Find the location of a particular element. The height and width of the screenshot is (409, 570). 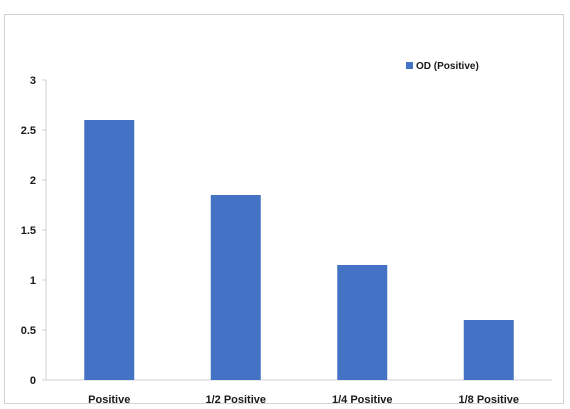

legend: OD (Positive) is located at coordinates (442, 66).